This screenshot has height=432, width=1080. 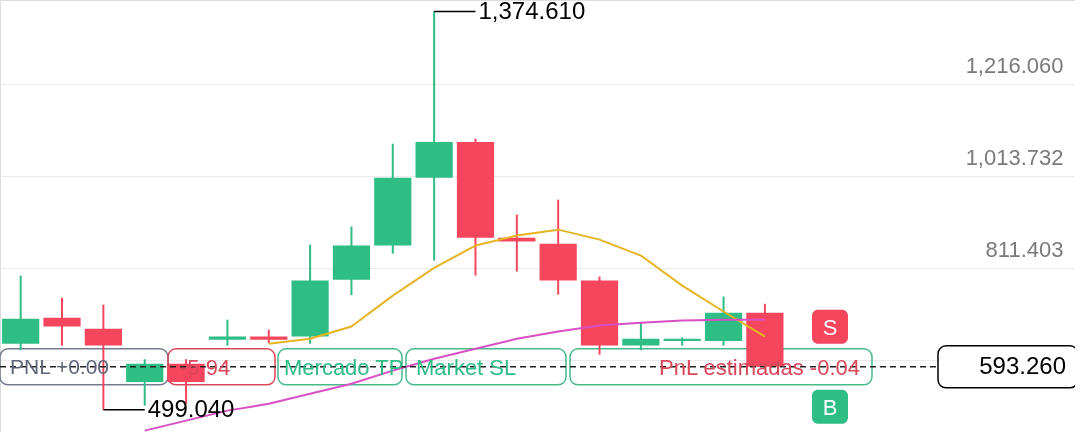 What do you see at coordinates (1022, 365) in the screenshot?
I see `ref-line-label: 593.260` at bounding box center [1022, 365].